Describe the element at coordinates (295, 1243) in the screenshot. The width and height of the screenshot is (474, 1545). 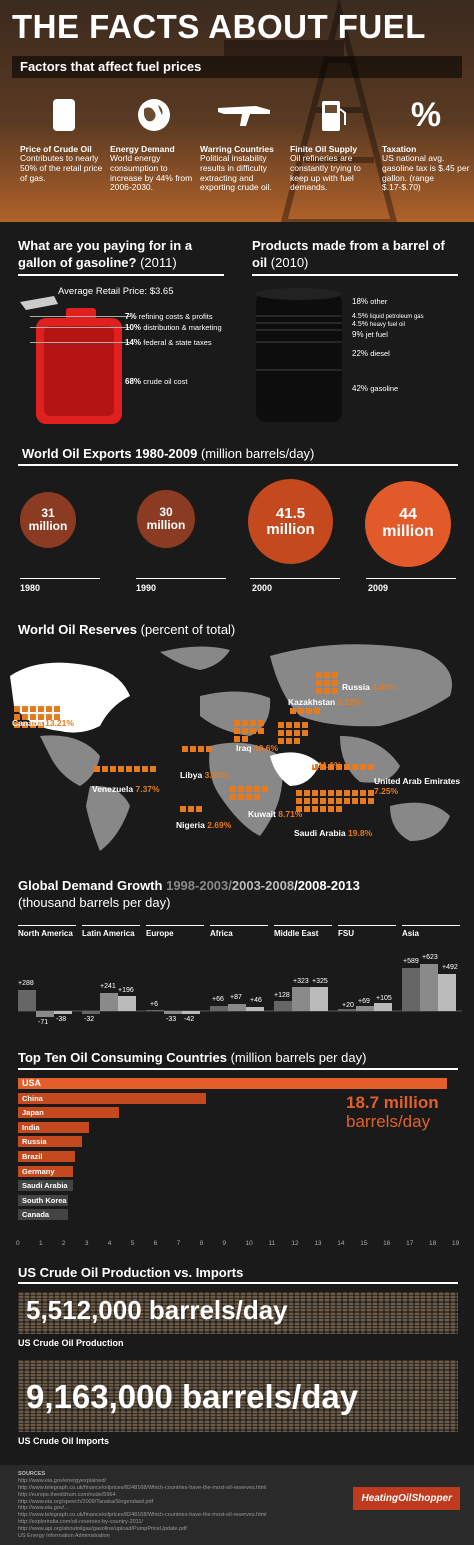
I see `axis-tick: 12` at that location.